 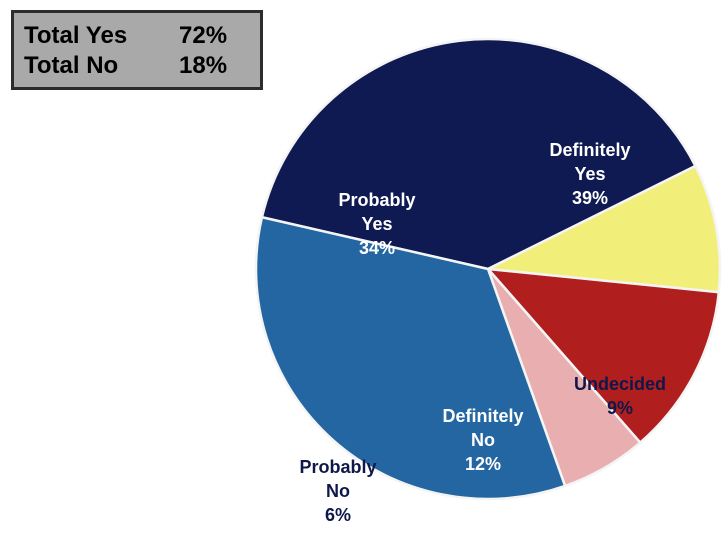 I want to click on pie-label-line: 6%, so click(x=338, y=515).